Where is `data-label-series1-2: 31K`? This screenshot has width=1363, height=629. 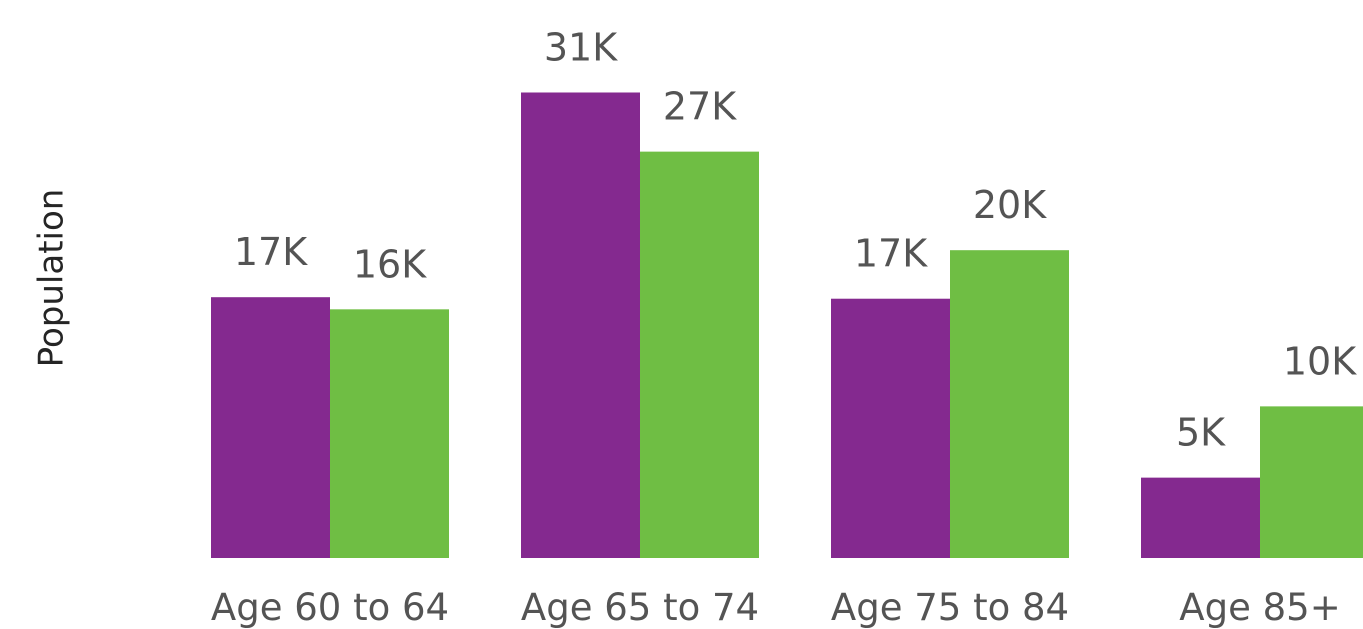 data-label-series1-2: 31K is located at coordinates (581, 47).